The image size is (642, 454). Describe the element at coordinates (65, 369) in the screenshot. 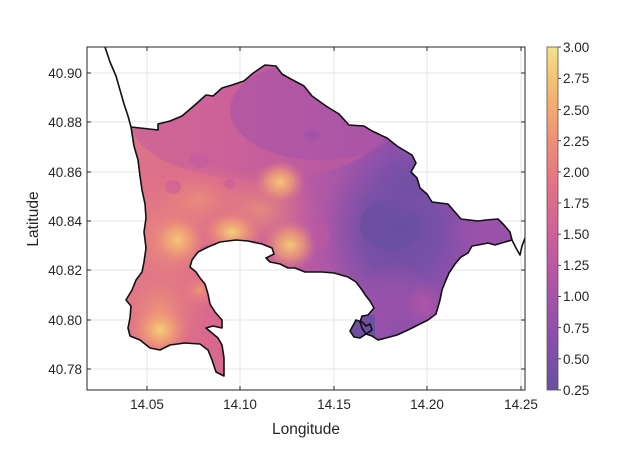

I see `y-tick-label: 40.78` at that location.